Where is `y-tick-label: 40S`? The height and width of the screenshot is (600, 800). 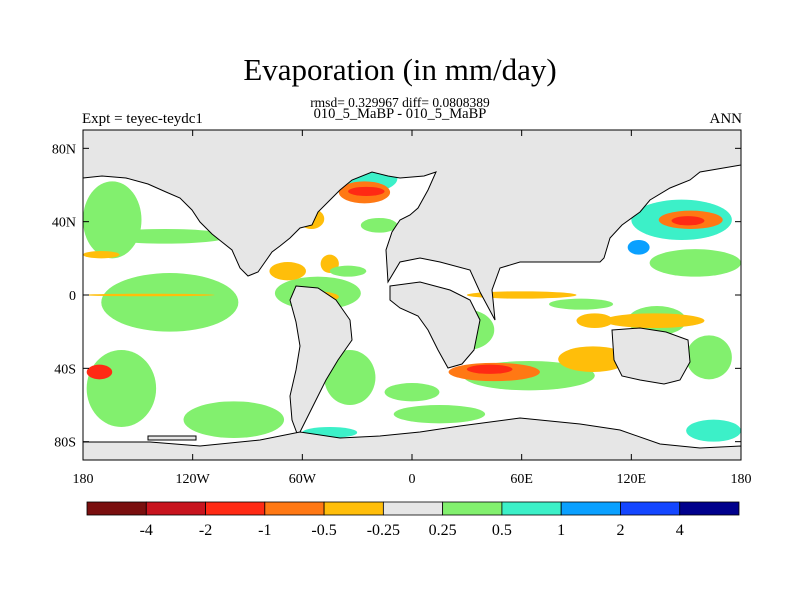 y-tick-label: 40S is located at coordinates (65, 369).